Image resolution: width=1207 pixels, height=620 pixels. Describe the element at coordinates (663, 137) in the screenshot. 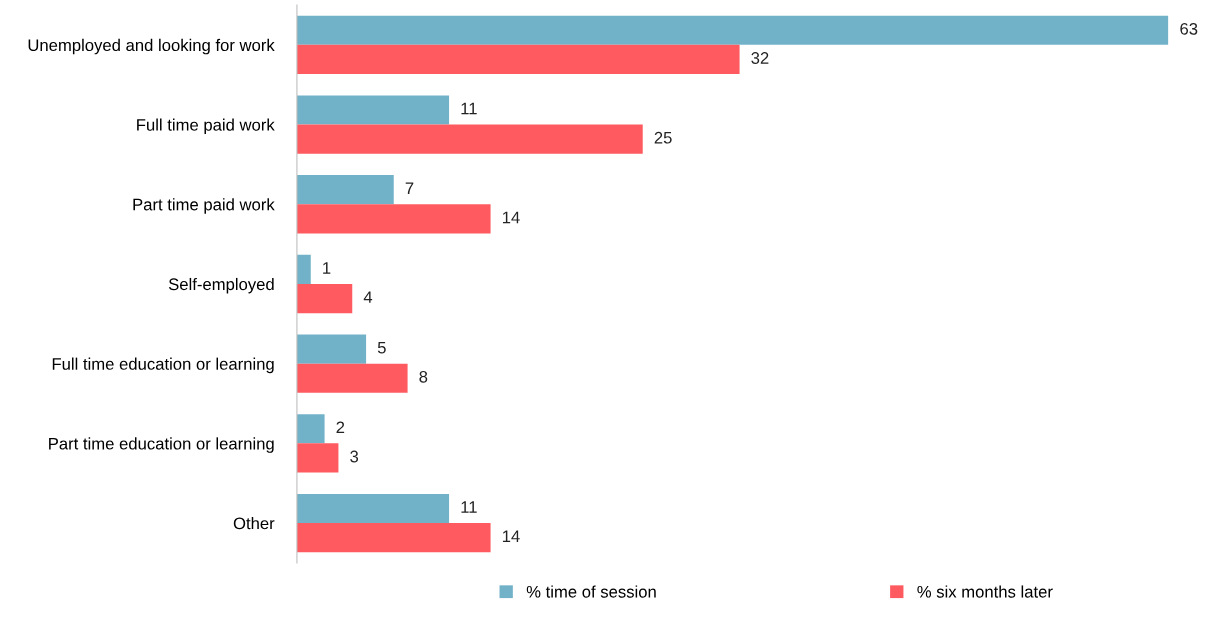

I see `data-label: 25` at that location.